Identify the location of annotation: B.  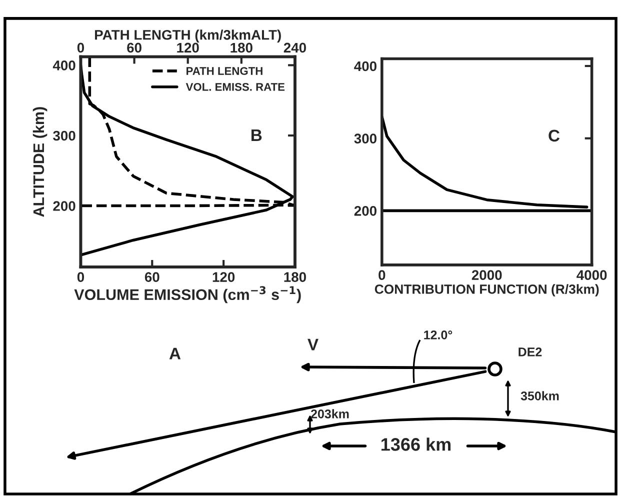
(257, 135).